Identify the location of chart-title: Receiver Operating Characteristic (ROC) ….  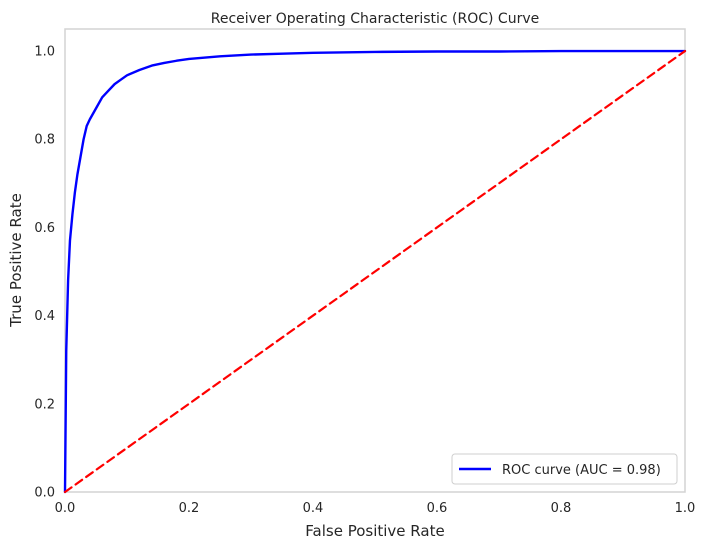
(375, 19).